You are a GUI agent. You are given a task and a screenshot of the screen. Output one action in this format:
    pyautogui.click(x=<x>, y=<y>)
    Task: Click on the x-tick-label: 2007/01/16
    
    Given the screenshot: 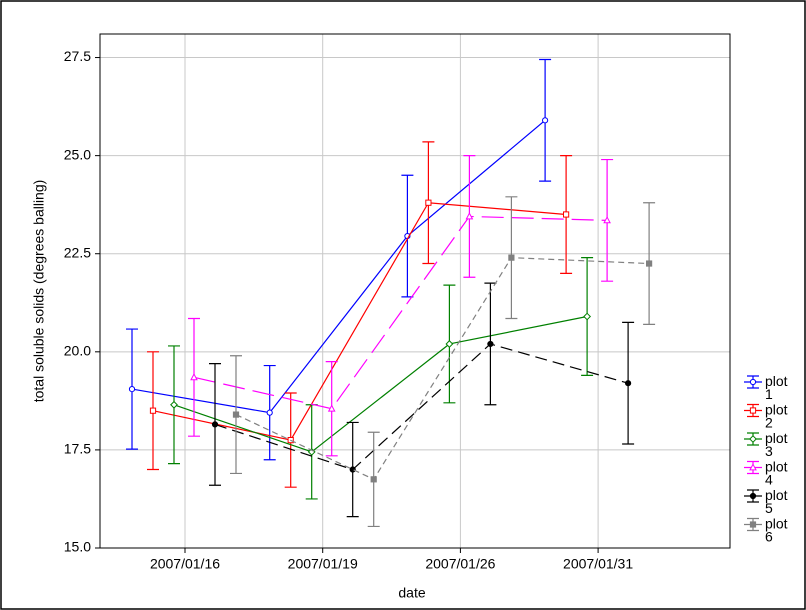 What is the action you would take?
    pyautogui.click(x=185, y=564)
    